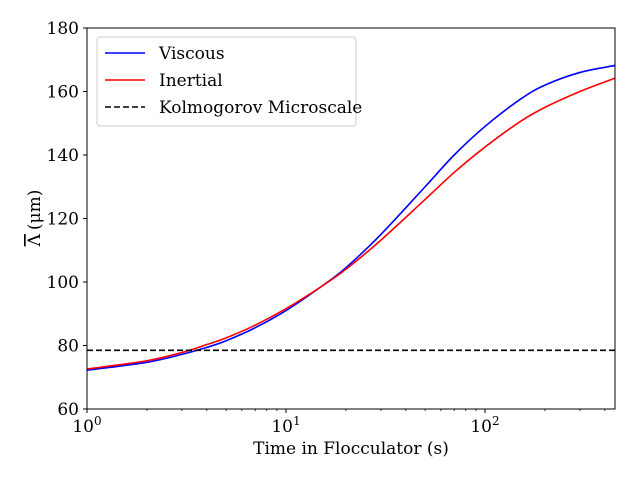  I want to click on x-tick-label: 10¹, so click(285, 425).